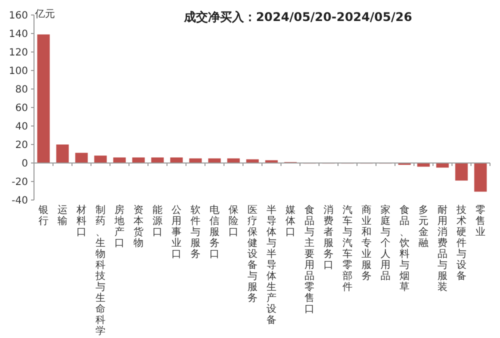  Describe the element at coordinates (43, 216) in the screenshot. I see `x-tick-label: 银行` at that location.